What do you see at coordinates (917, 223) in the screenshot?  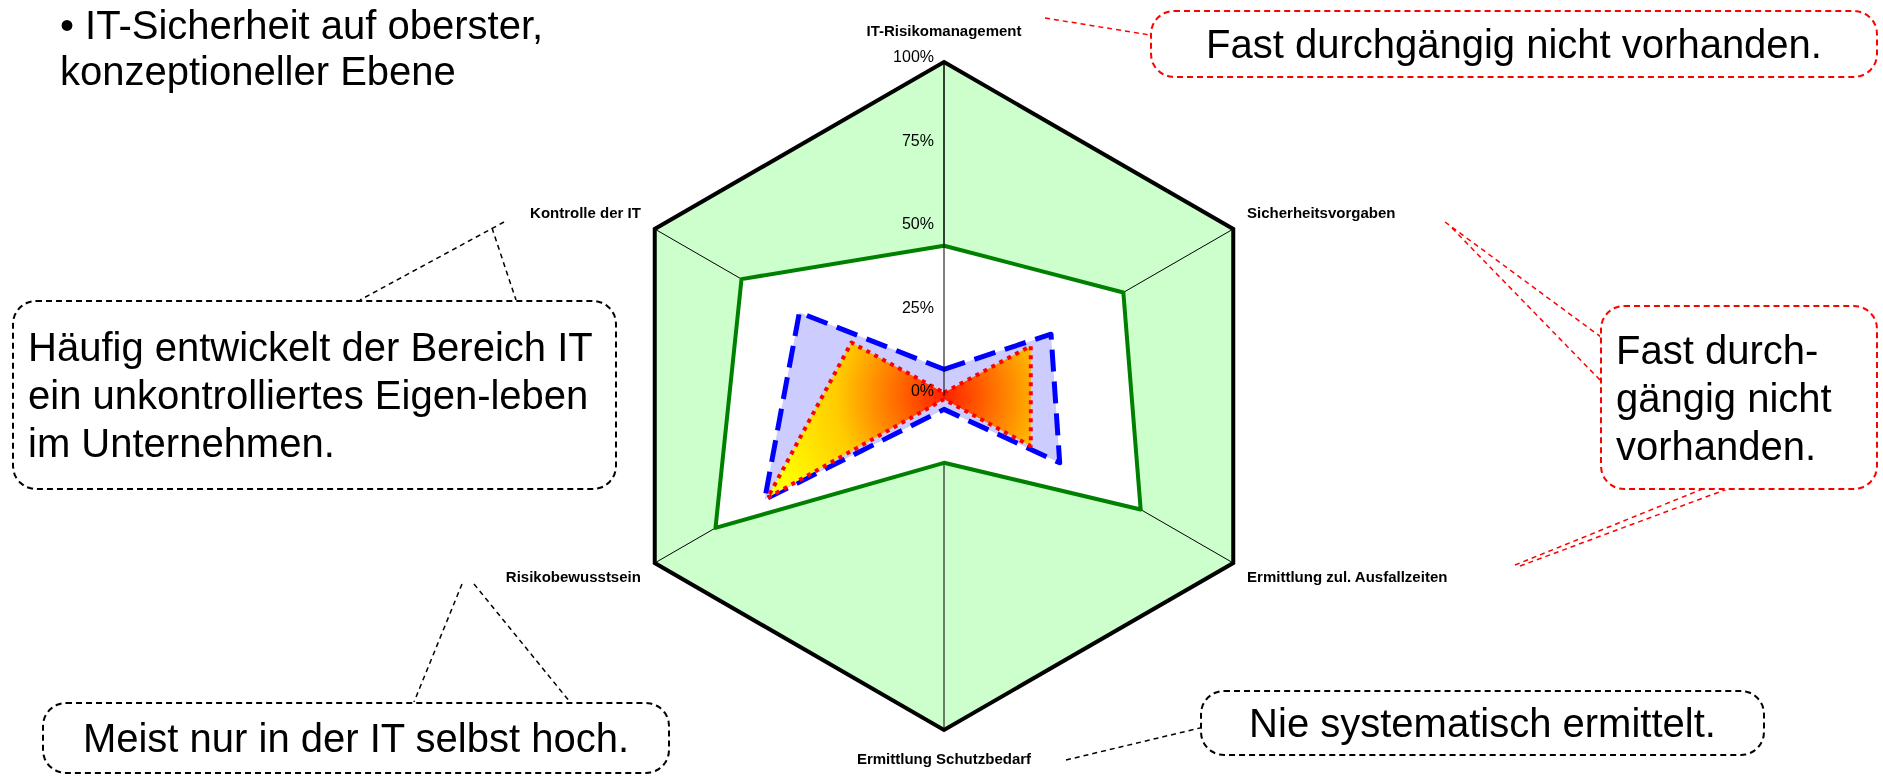 I see `y-tick-label: 50%` at bounding box center [917, 223].